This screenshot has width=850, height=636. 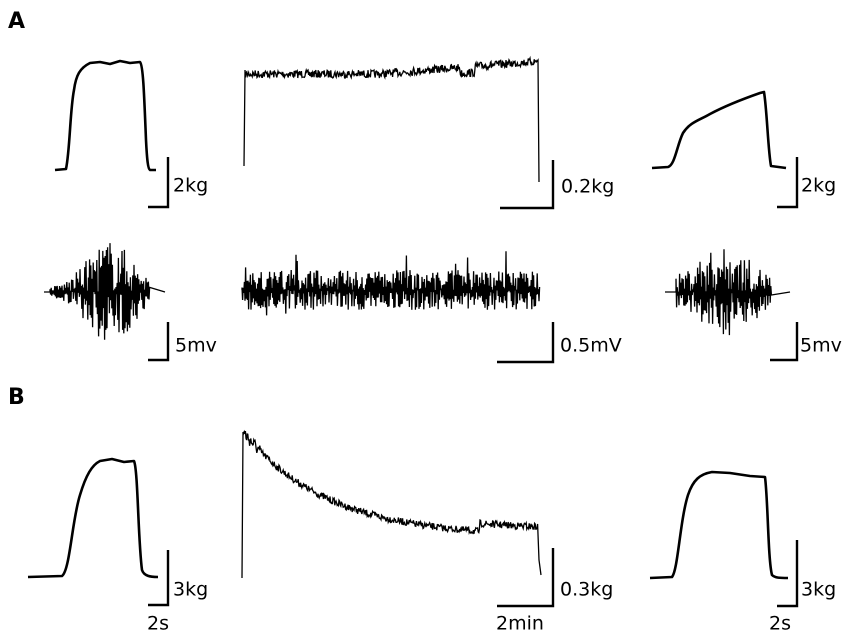 What do you see at coordinates (16, 21) in the screenshot?
I see `panel-label: A` at bounding box center [16, 21].